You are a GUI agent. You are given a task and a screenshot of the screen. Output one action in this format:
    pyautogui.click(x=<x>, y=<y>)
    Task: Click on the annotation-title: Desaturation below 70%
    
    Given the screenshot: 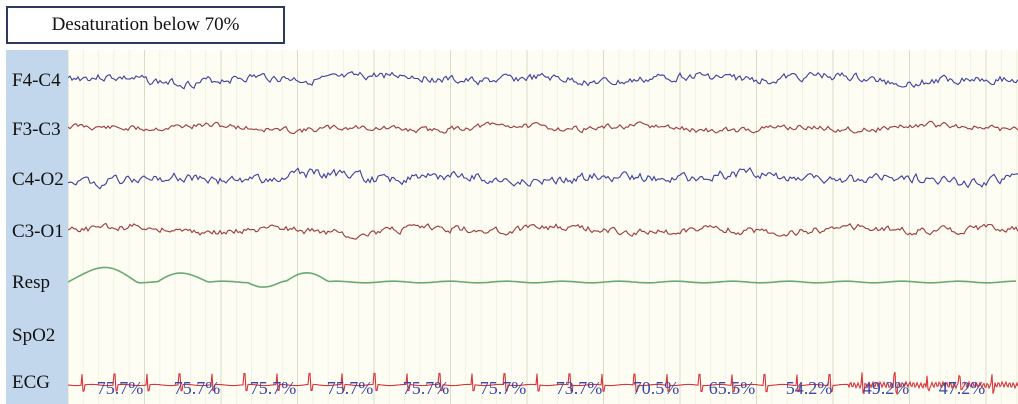 What is the action you would take?
    pyautogui.click(x=145, y=24)
    